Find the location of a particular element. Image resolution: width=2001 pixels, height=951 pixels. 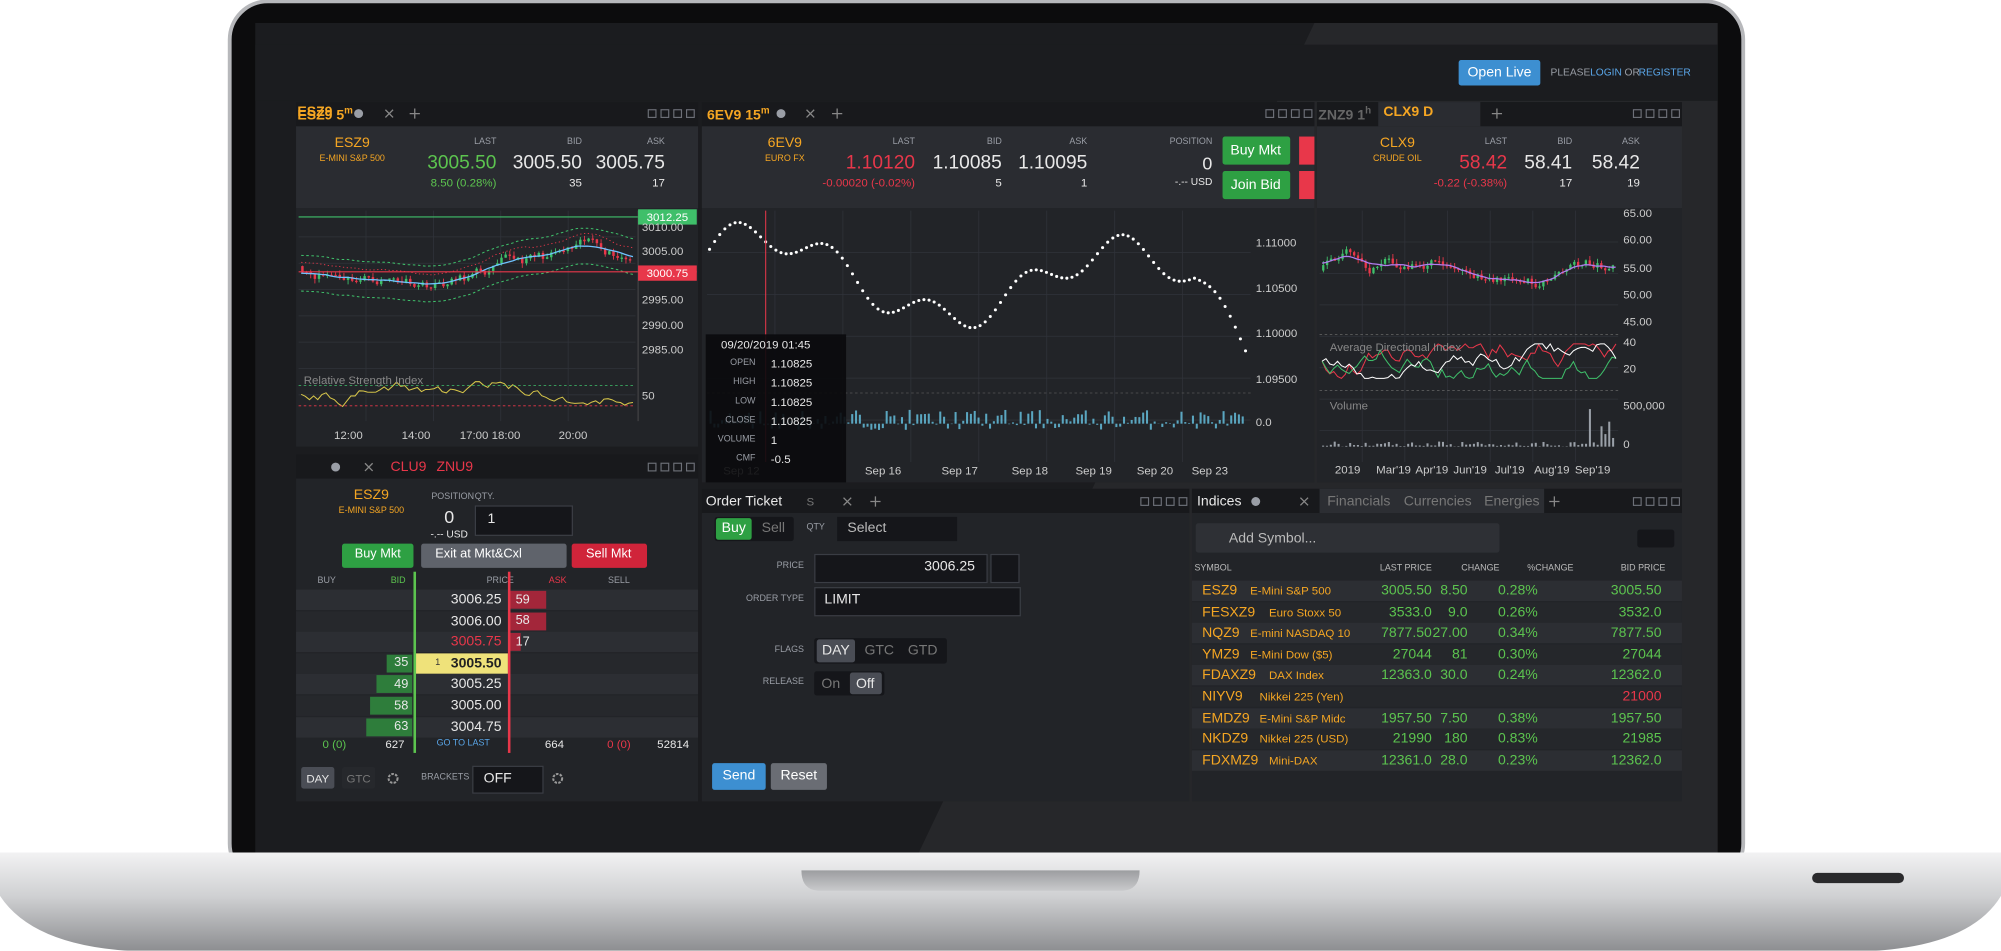

order-type-select is located at coordinates (917, 602).